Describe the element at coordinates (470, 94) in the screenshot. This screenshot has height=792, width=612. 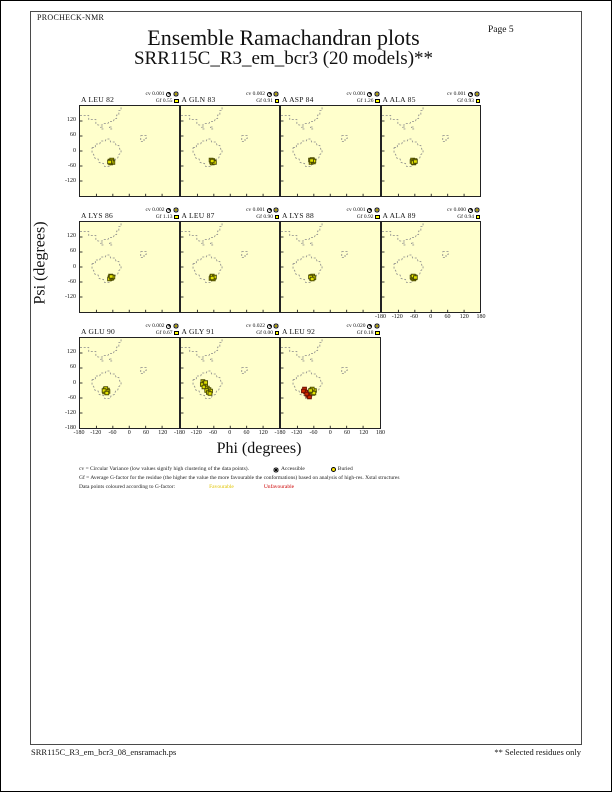
I see `pie-icon` at that location.